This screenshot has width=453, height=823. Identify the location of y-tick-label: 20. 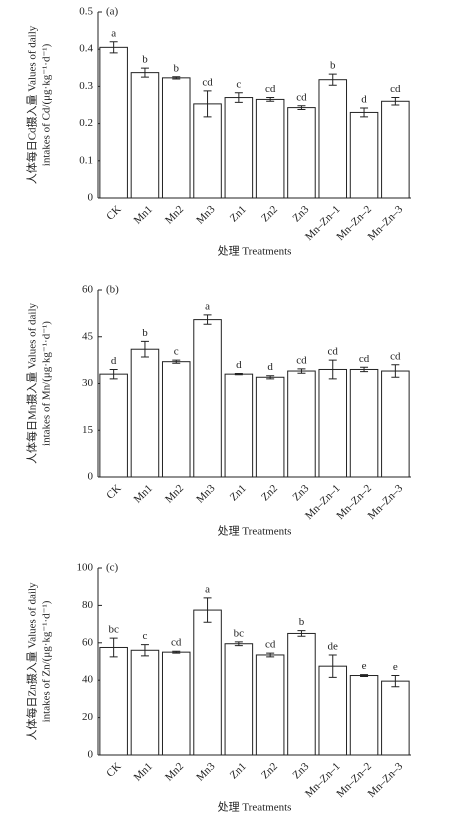
(88, 717).